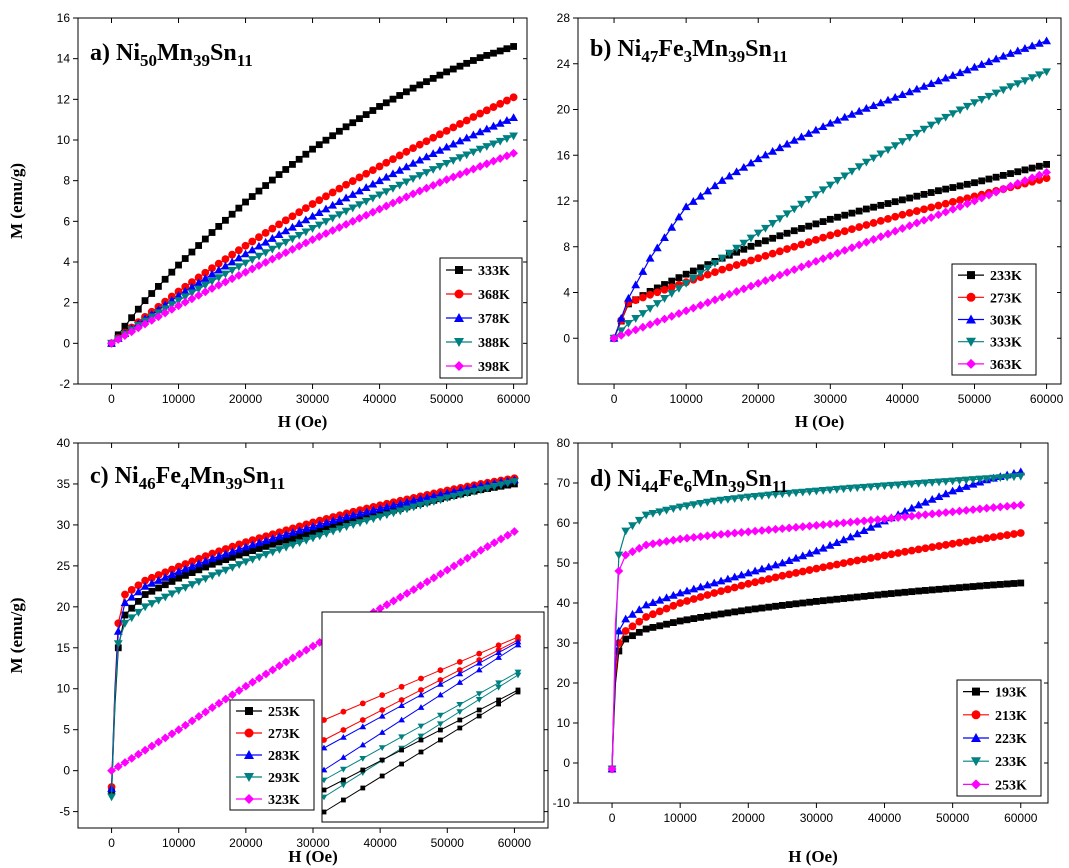  Describe the element at coordinates (1006, 321) in the screenshot. I see `legend-label: 303K` at that location.